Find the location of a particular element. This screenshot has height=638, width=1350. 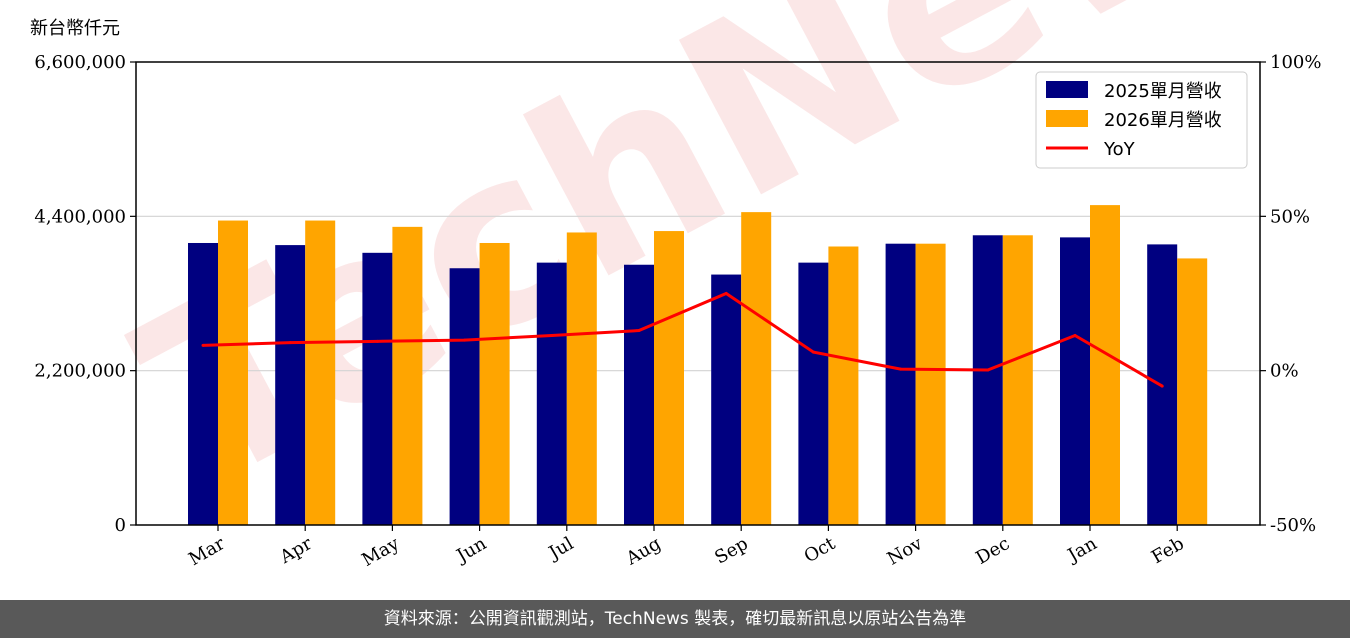

legend-label-2025: 2025單月營收 is located at coordinates (1163, 91).